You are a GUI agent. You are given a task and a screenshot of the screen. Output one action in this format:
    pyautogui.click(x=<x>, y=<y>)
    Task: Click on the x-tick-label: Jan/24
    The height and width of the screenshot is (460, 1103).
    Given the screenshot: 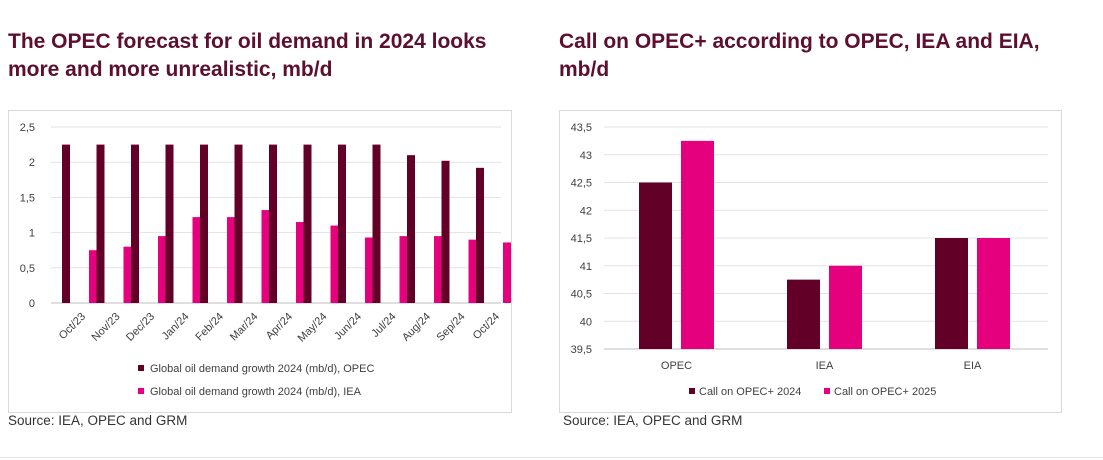 What is the action you would take?
    pyautogui.click(x=176, y=327)
    